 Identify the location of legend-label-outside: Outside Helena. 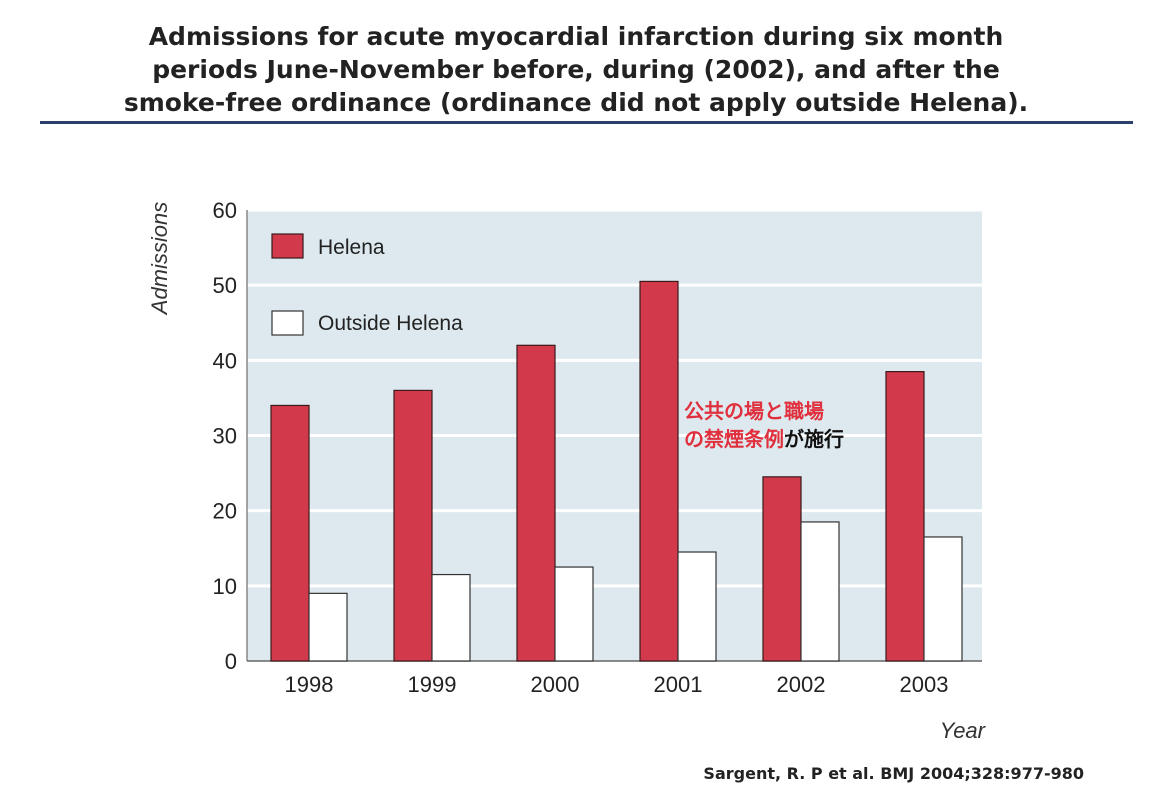
(390, 323).